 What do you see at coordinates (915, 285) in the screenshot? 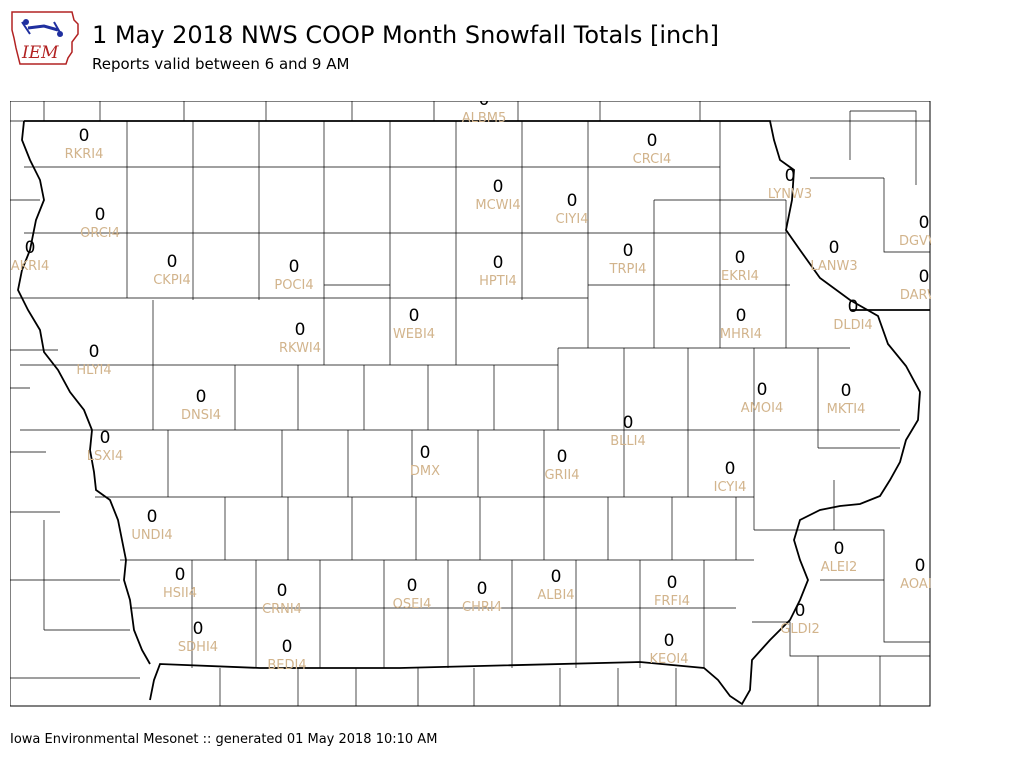
I see `station-marker-darw3: 0DARW3` at bounding box center [915, 285].